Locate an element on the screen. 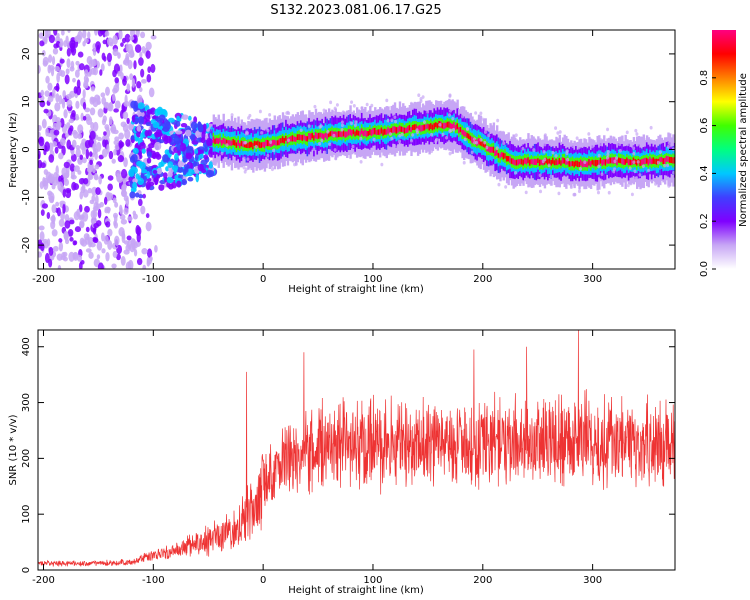 The image size is (750, 600). figure-title: S132.2023.081.06.17.G25 is located at coordinates (355, 10).